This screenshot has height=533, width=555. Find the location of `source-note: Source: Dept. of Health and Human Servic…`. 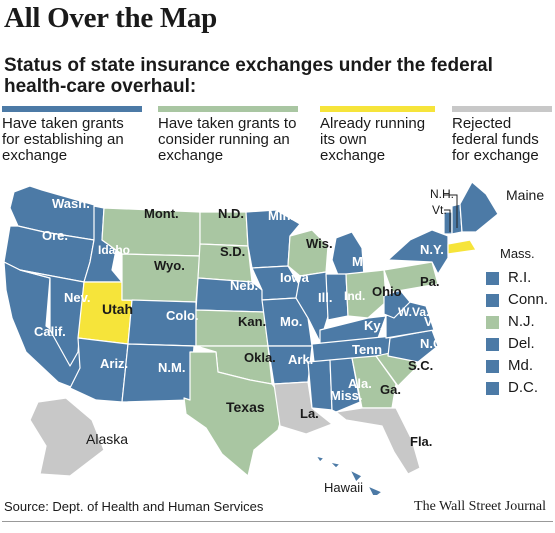

source-note: Source: Dept. of Health and Human Servic… is located at coordinates (134, 506).